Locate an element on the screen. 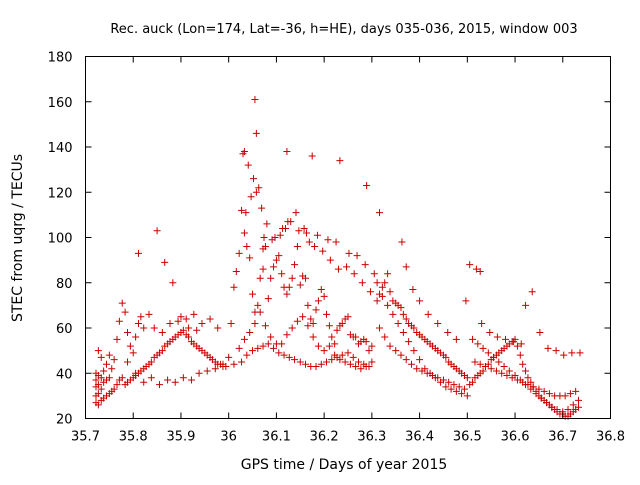 Image resolution: width=640 pixels, height=485 pixels. y-tick-label: 120 is located at coordinates (60, 193).